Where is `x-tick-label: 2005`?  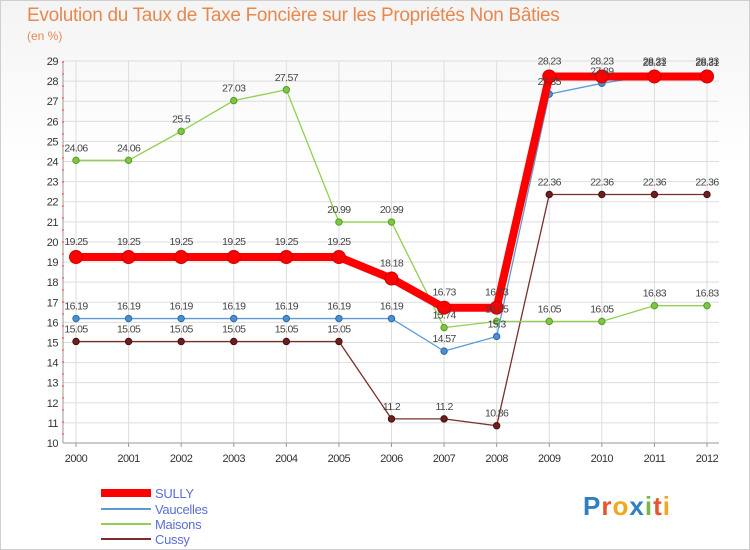
x-tick-label: 2005 is located at coordinates (339, 459).